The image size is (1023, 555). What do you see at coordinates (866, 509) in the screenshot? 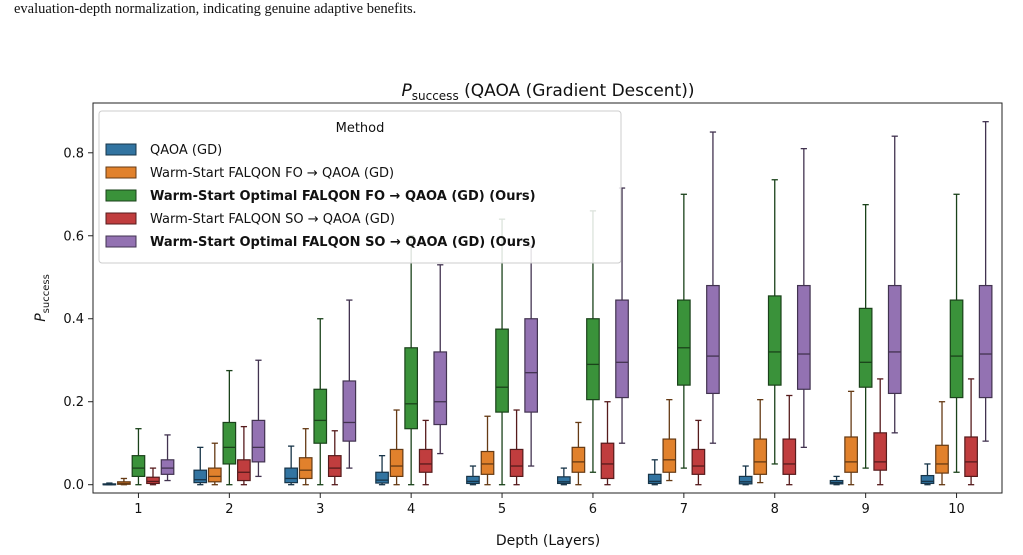
I see `x-tick-label: 9` at bounding box center [866, 509].